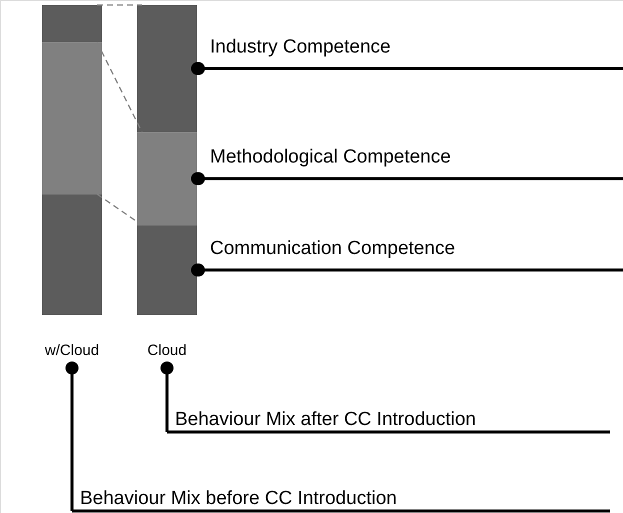 The height and width of the screenshot is (513, 623). I want to click on series-label: Methodological Competence, so click(330, 157).